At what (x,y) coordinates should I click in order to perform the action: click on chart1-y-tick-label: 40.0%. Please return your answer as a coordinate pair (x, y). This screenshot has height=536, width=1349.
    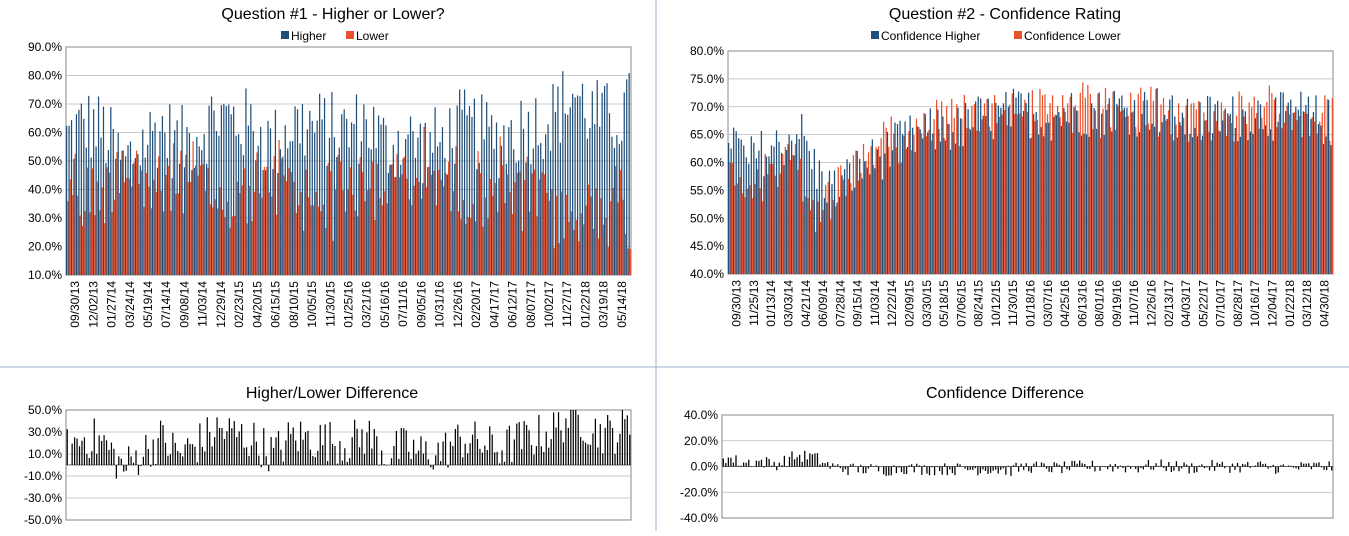
    Looking at the image, I should click on (45, 190).